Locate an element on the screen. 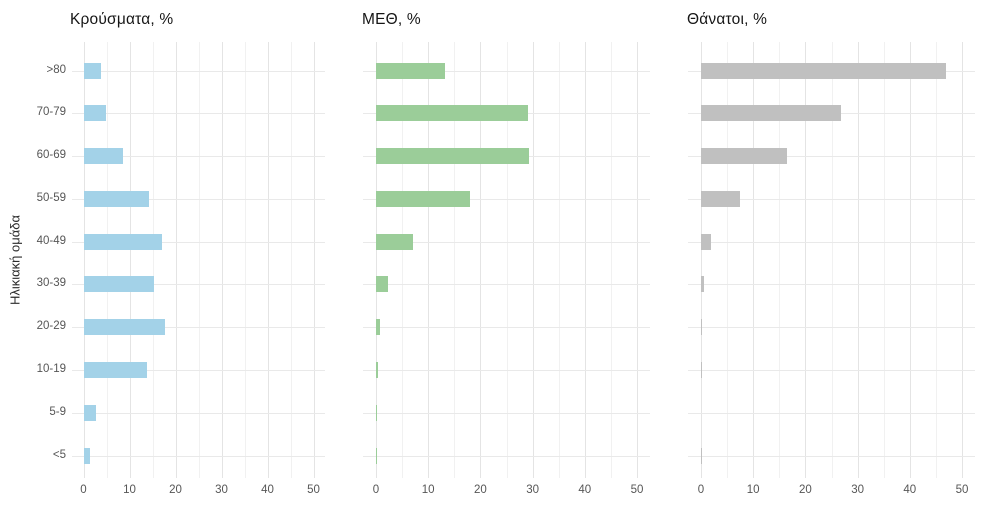 The width and height of the screenshot is (984, 521). panel-title-icu: ΜΕΘ, % is located at coordinates (391, 19).